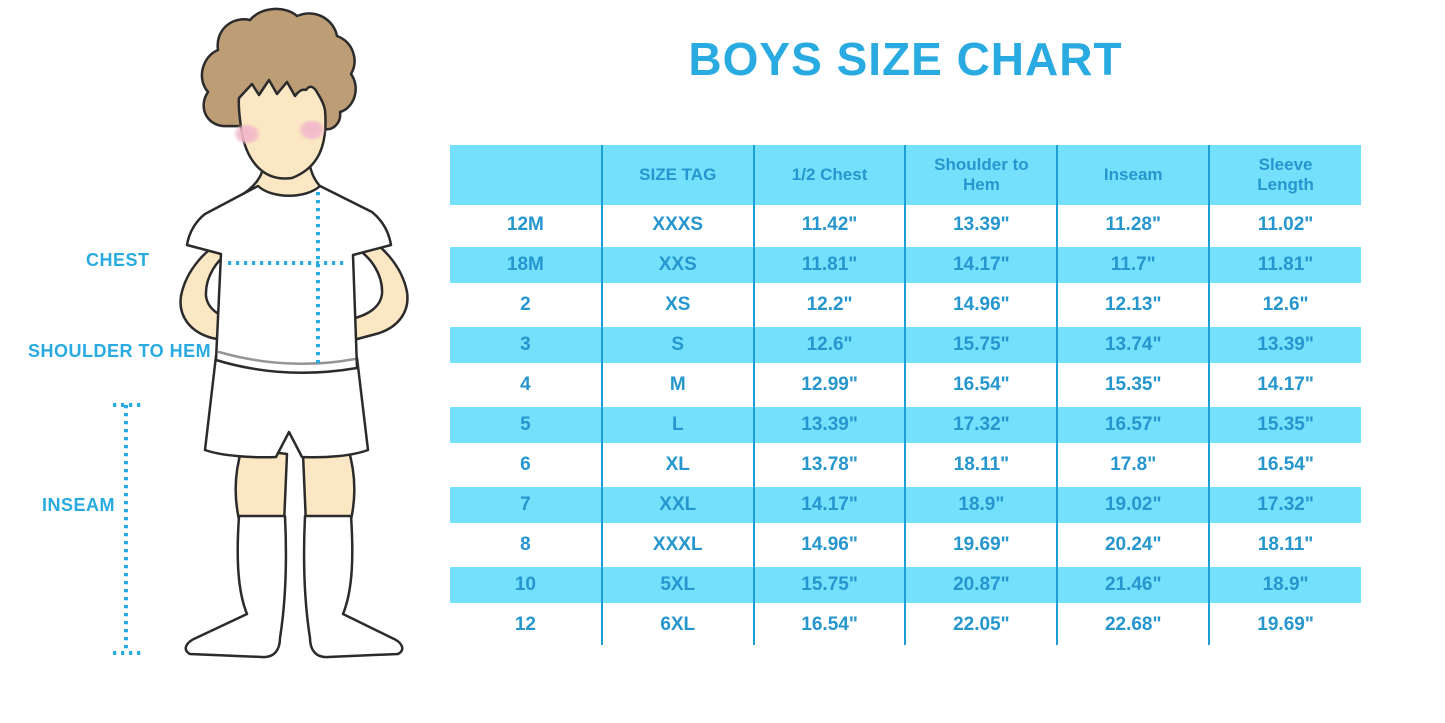  What do you see at coordinates (678, 625) in the screenshot?
I see `measurement-cell: 6XL` at bounding box center [678, 625].